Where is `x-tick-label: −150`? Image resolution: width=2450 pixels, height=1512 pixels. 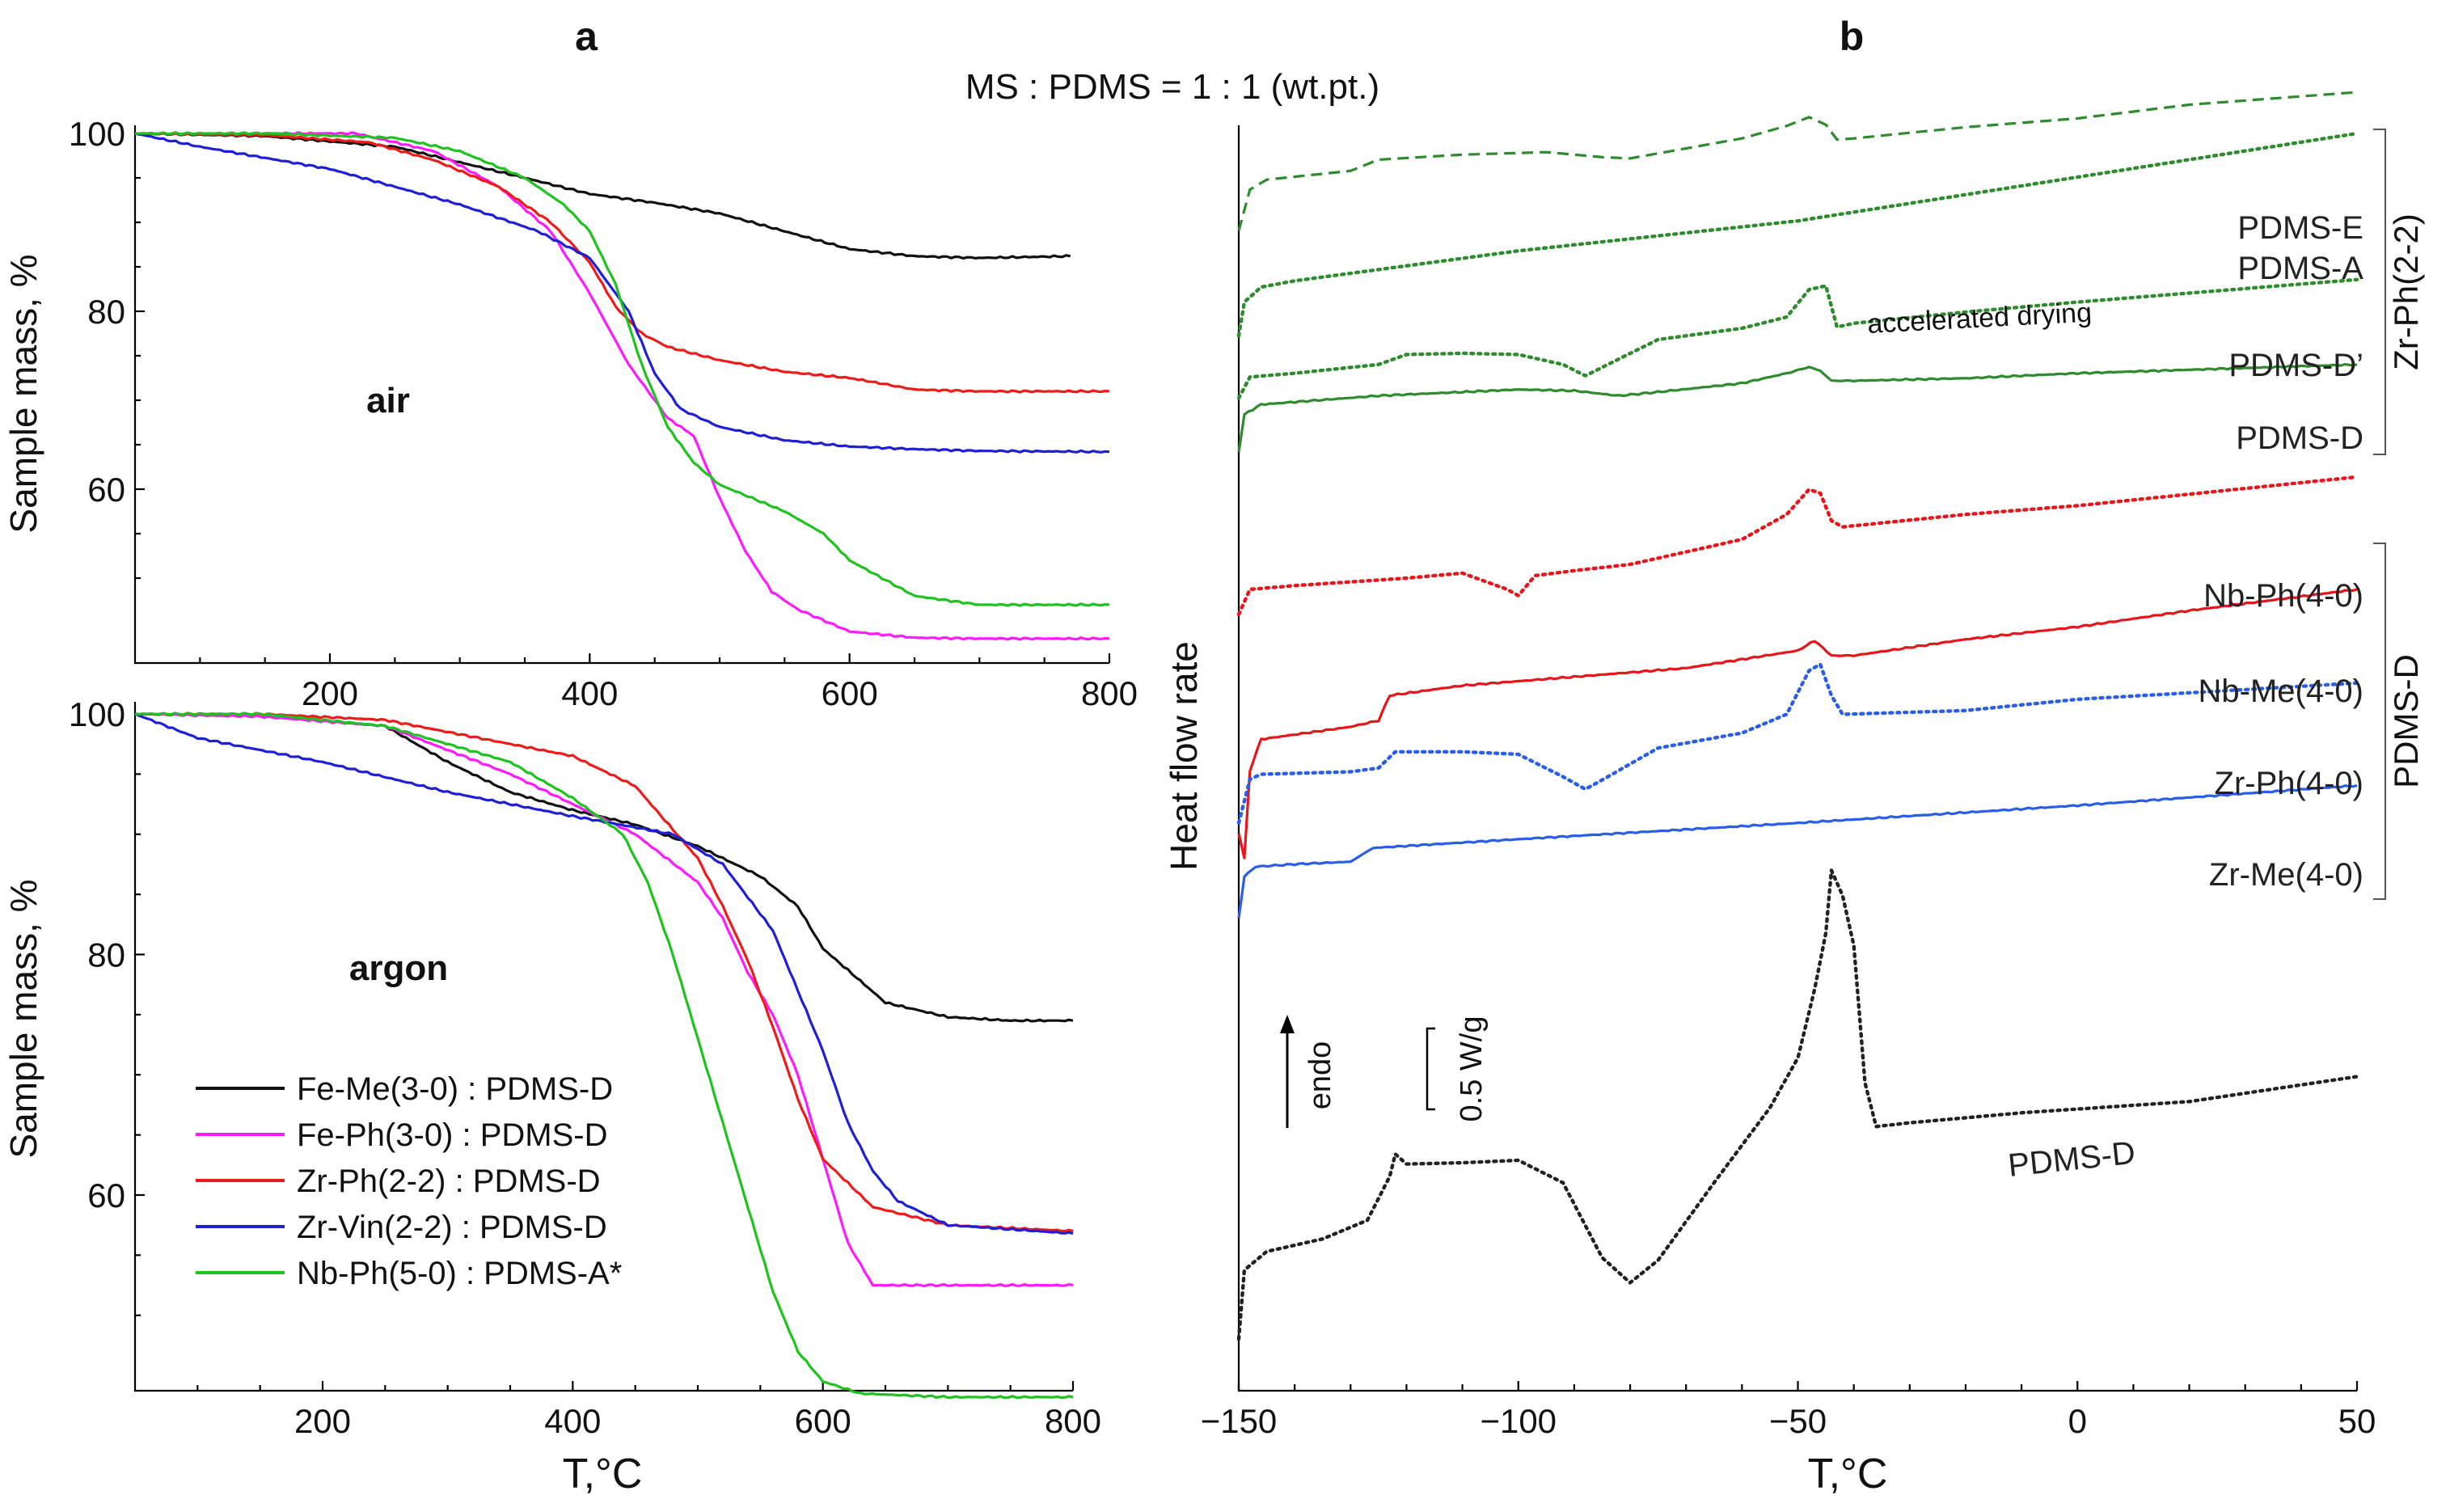 x-tick-label: −150 is located at coordinates (1239, 1421).